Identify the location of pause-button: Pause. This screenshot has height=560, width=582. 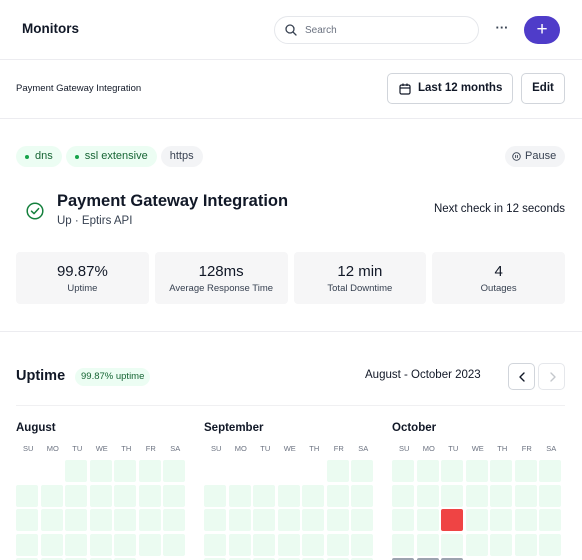
(535, 156).